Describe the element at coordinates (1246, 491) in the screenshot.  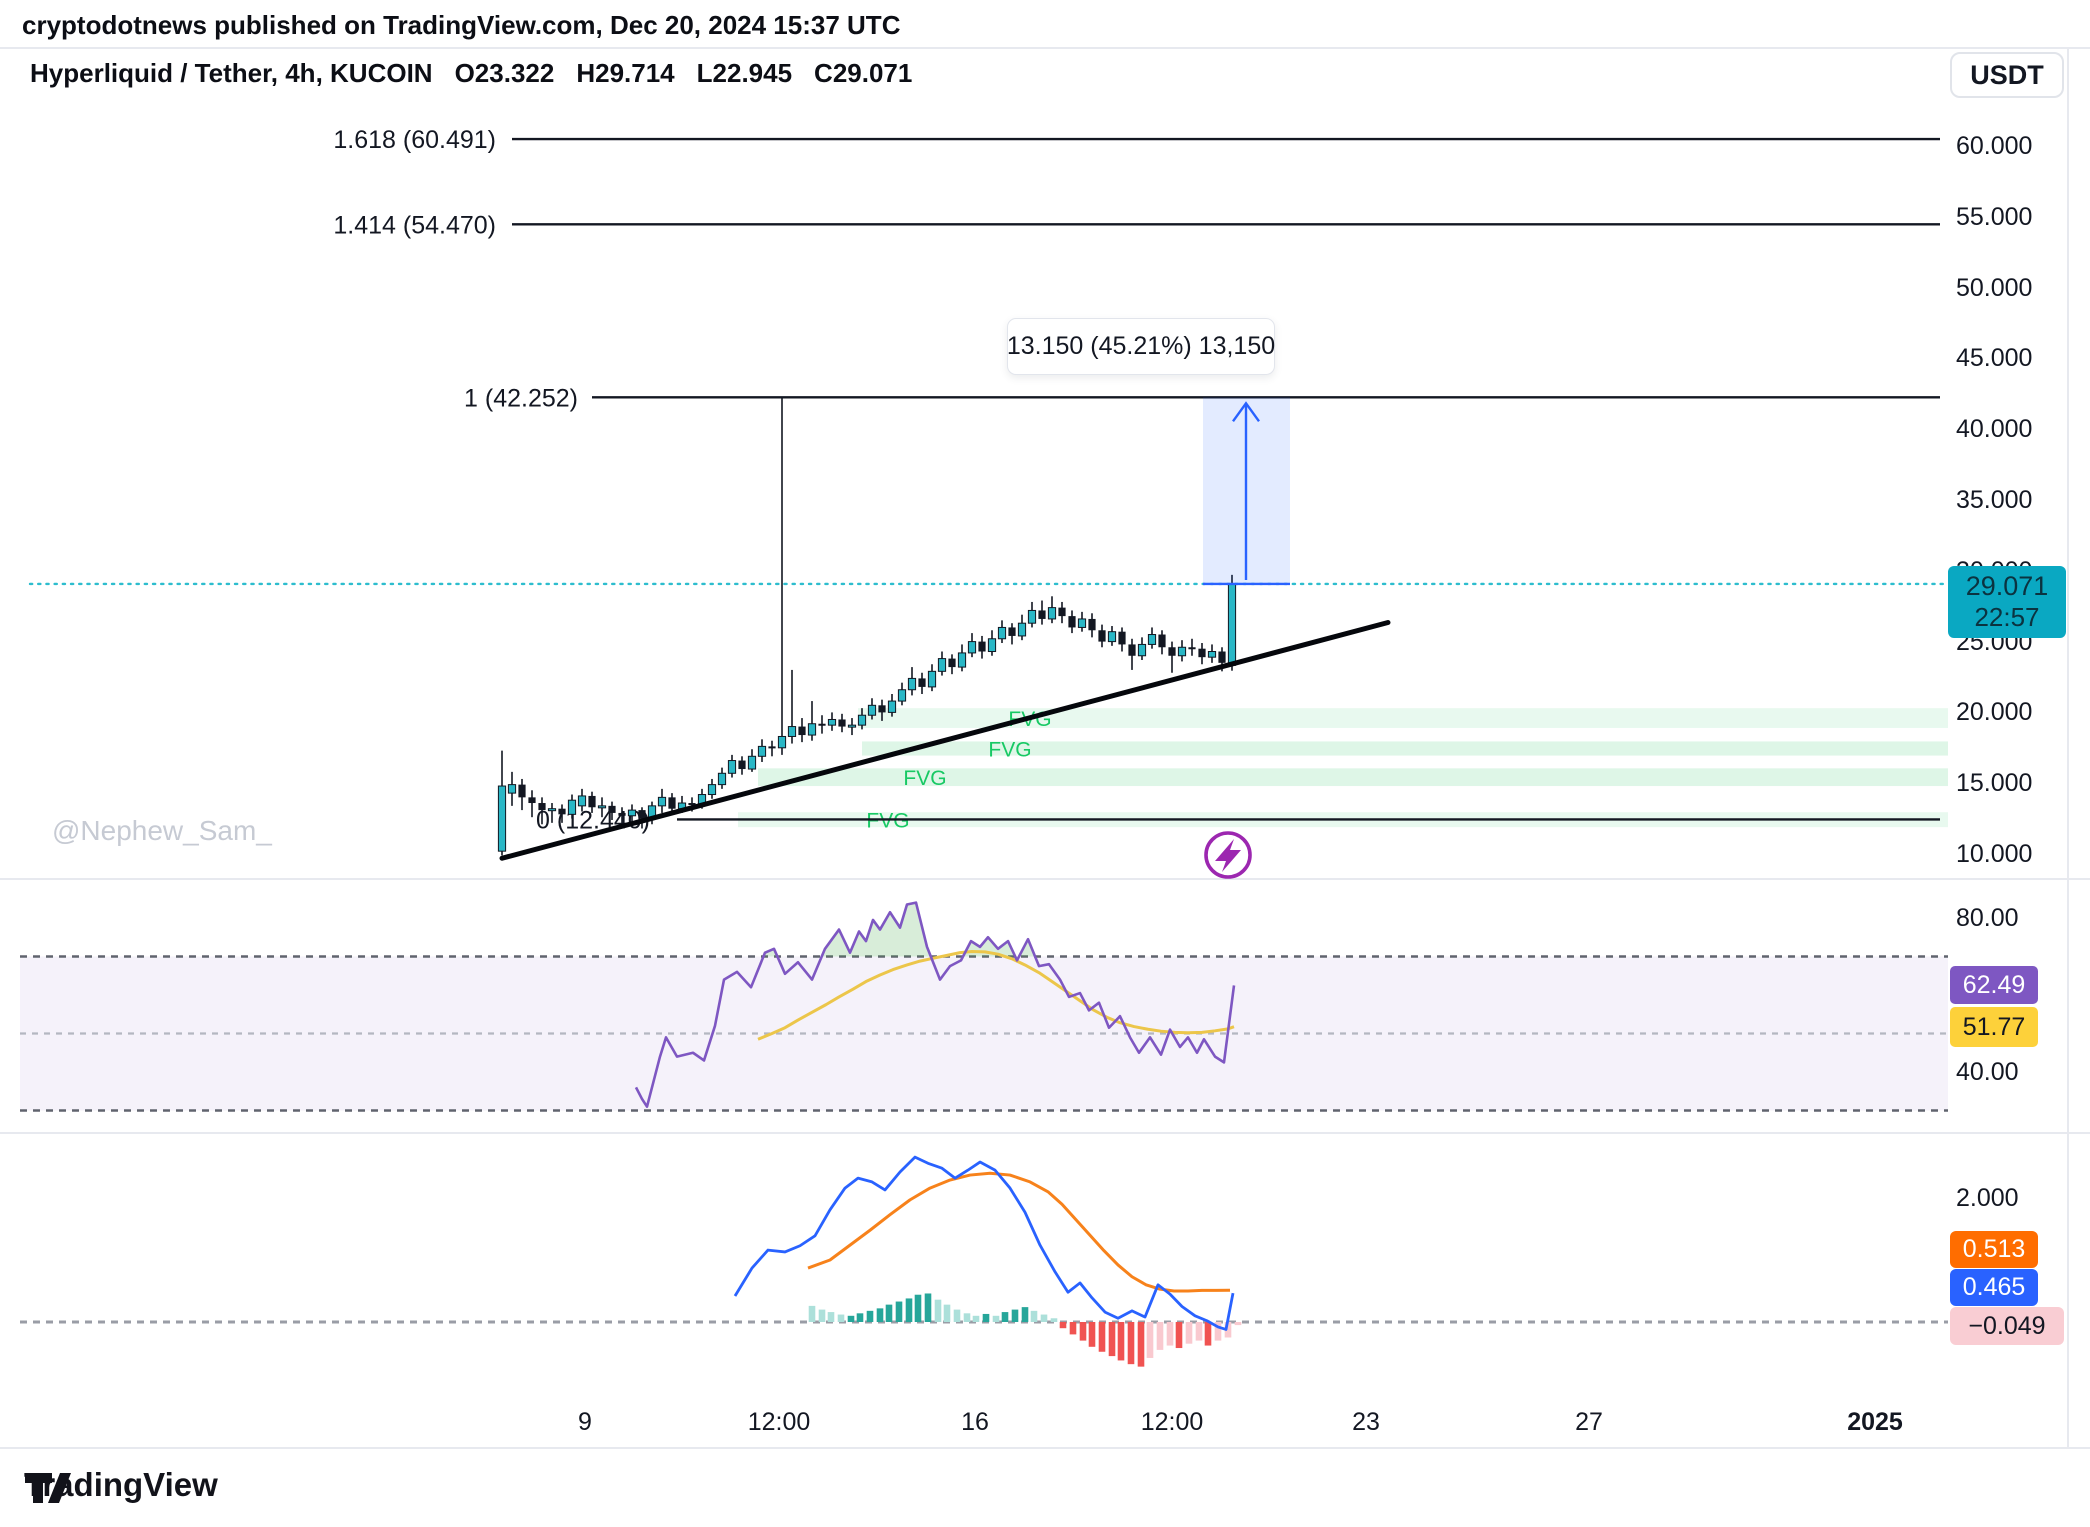
I see `projection-drawing` at that location.